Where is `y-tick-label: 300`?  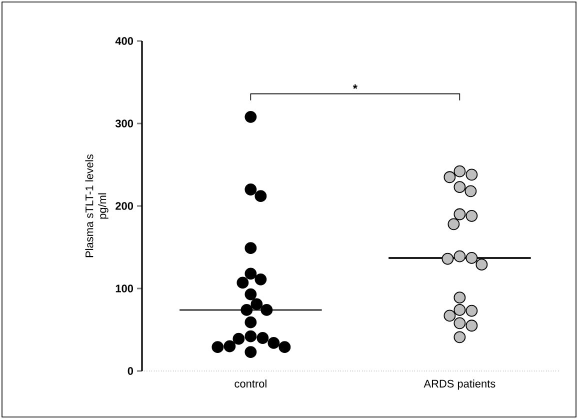 y-tick-label: 300 is located at coordinates (124, 124).